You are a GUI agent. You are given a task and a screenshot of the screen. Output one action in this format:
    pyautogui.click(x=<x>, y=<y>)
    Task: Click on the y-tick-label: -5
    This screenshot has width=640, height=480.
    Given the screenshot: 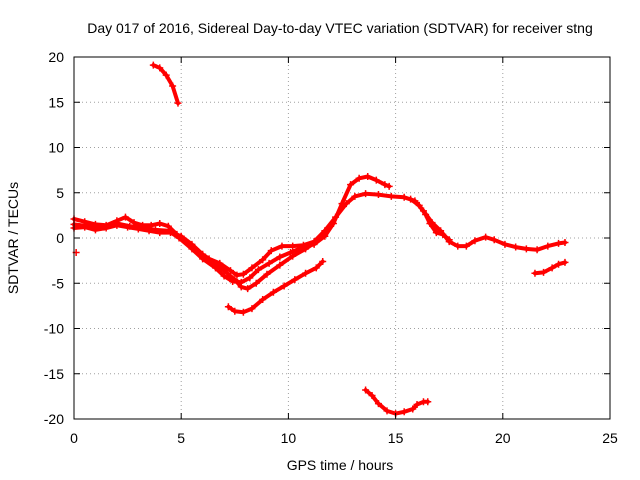 What is the action you would take?
    pyautogui.click(x=58, y=283)
    